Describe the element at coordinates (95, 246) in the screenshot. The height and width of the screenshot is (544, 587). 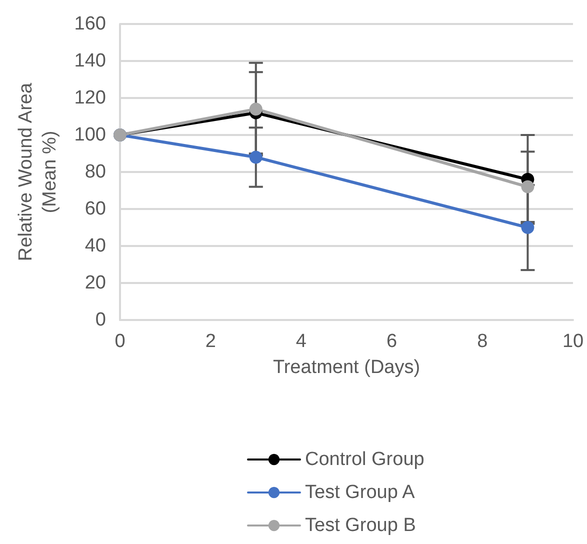
I see `y-tick-label: 40` at that location.